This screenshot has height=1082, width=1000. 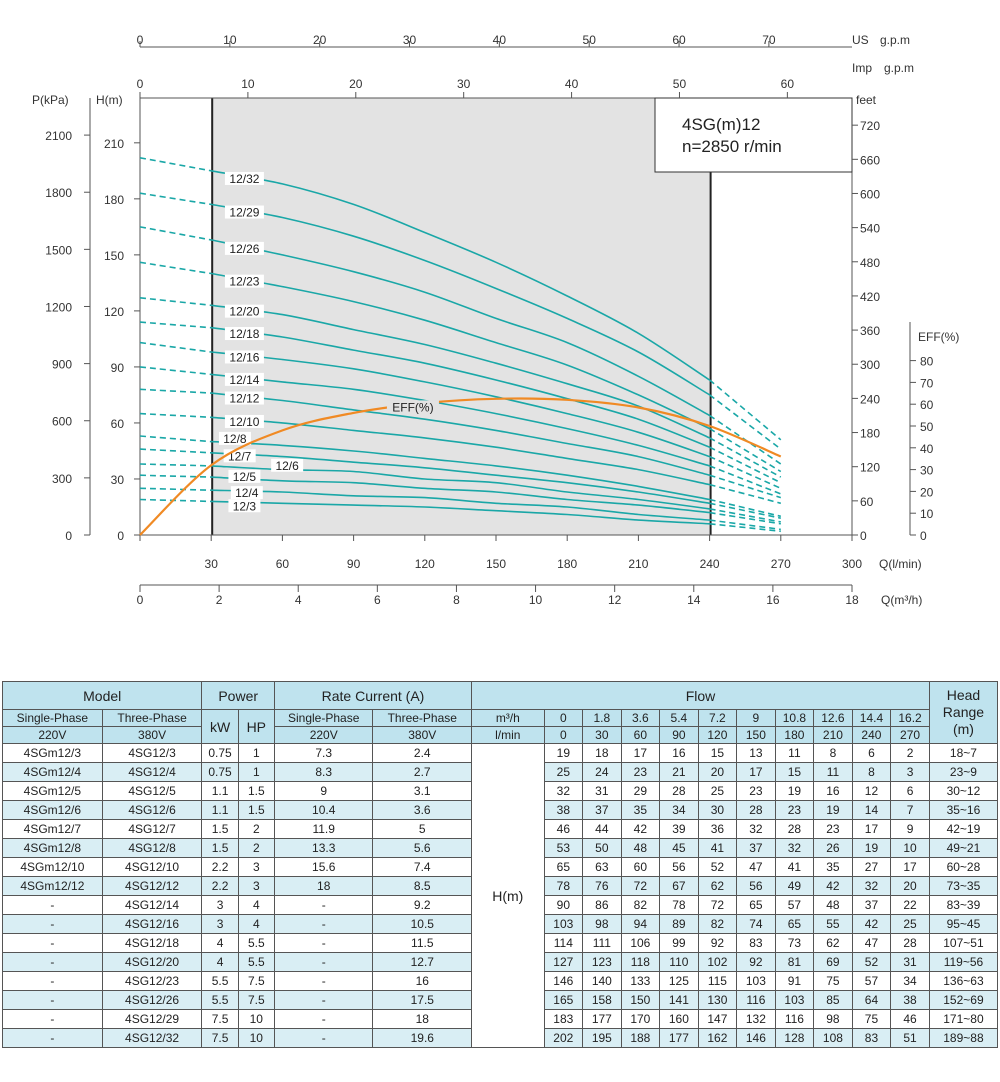 What do you see at coordinates (679, 962) in the screenshot?
I see `head-cell: 110` at bounding box center [679, 962].